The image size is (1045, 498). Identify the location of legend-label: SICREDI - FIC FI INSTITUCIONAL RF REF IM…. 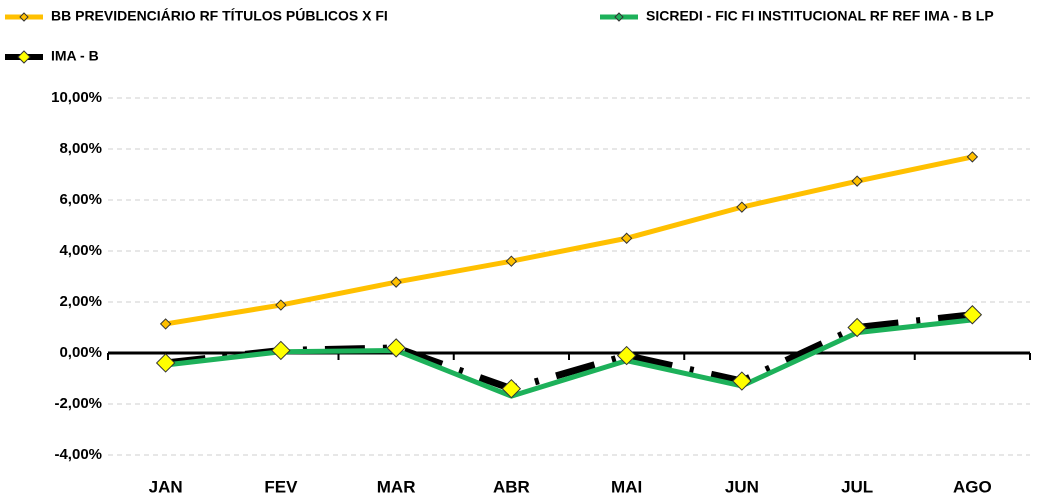
(820, 16).